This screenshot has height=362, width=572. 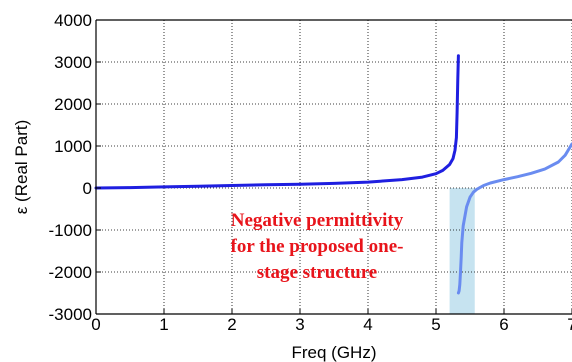 What do you see at coordinates (73, 62) in the screenshot?
I see `y-tick-label: 3000` at bounding box center [73, 62].